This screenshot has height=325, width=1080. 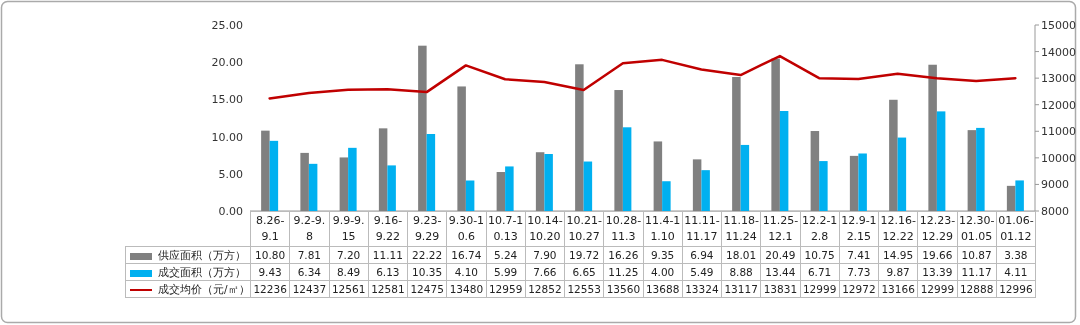 What do you see at coordinates (1016, 255) in the screenshot?
I see `data-label: 3.38` at bounding box center [1016, 255].